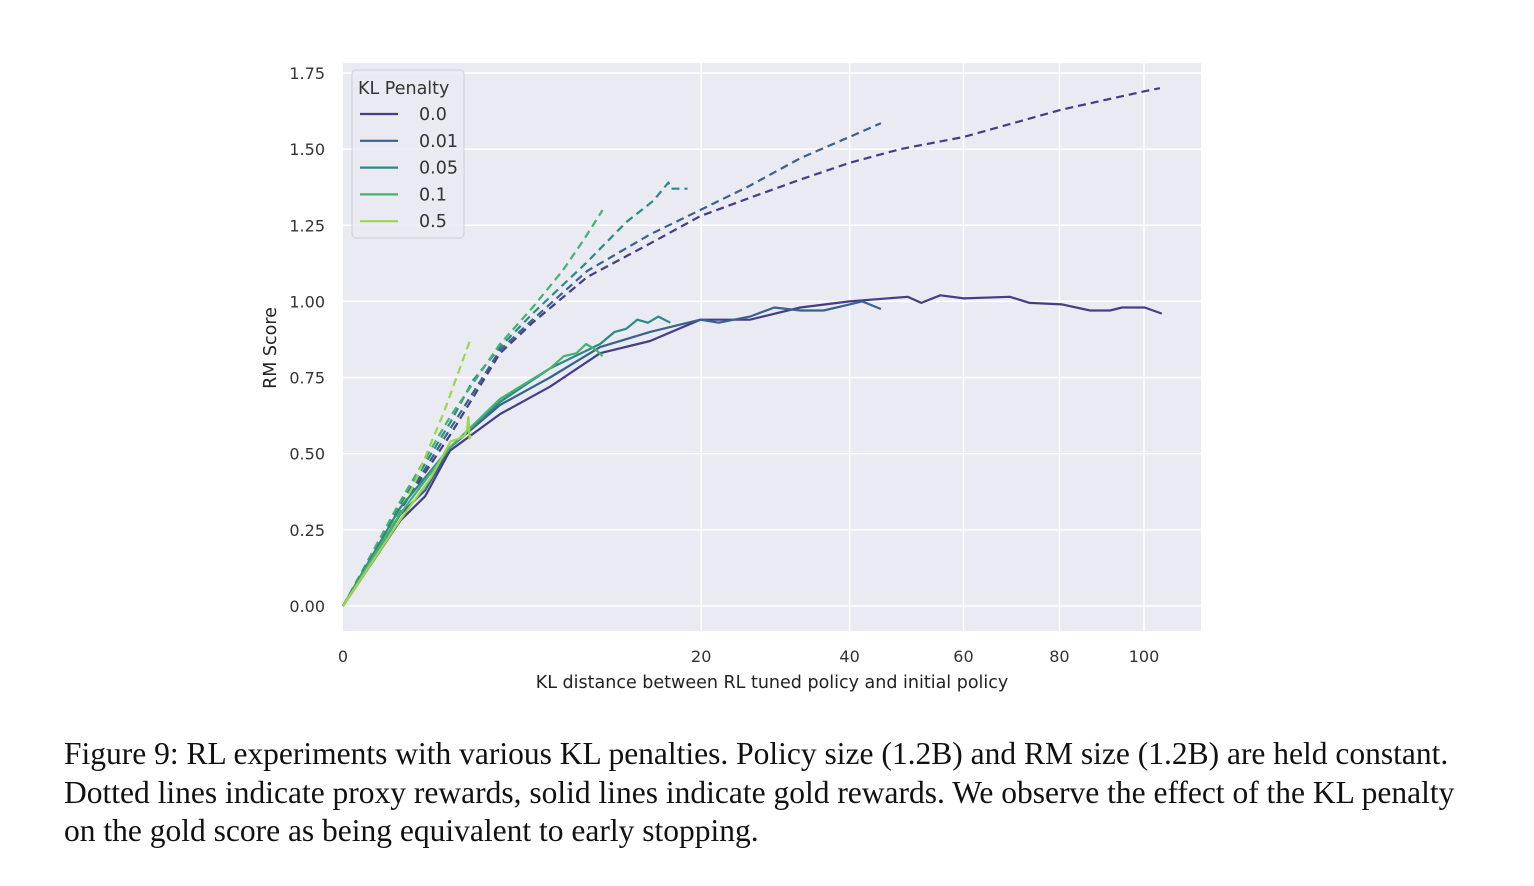  What do you see at coordinates (307, 149) in the screenshot?
I see `y-tick-label: 1.50` at bounding box center [307, 149].